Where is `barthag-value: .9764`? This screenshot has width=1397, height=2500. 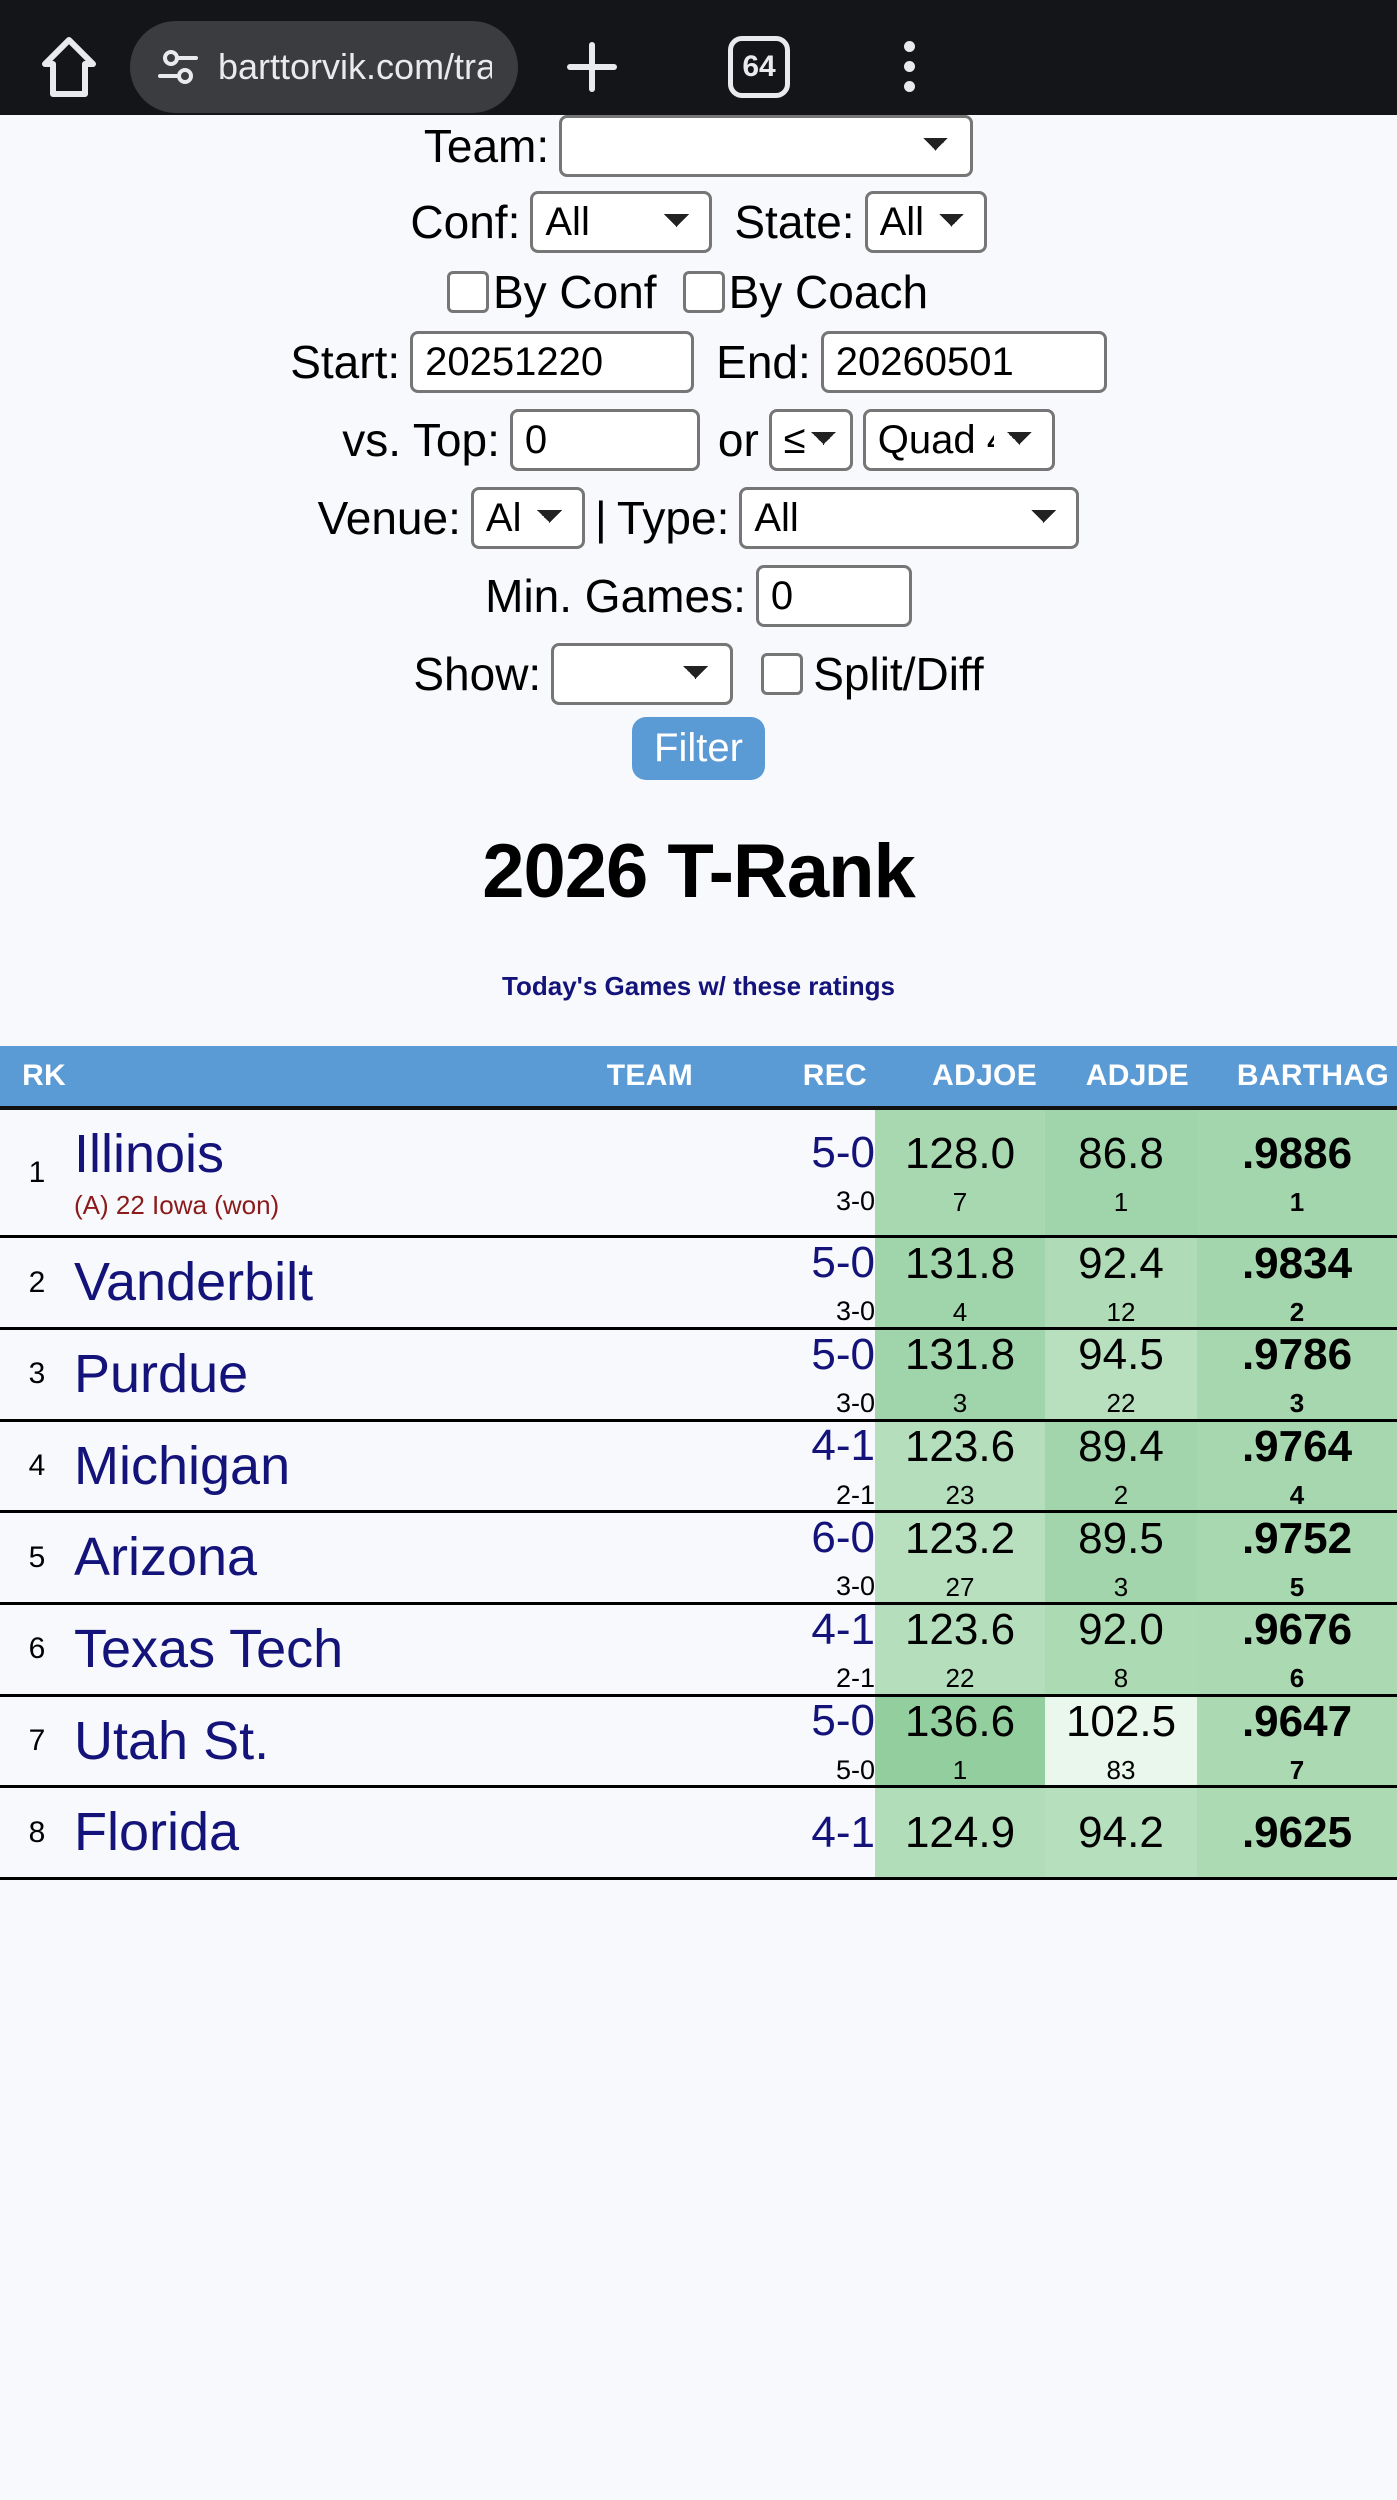 barthag-value: .9764 is located at coordinates (1297, 1446).